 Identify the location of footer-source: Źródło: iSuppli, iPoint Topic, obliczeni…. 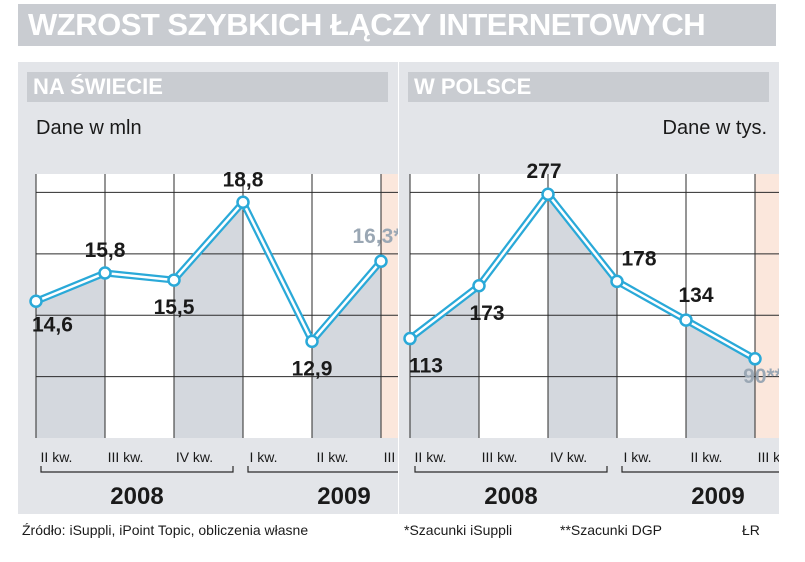
(165, 530).